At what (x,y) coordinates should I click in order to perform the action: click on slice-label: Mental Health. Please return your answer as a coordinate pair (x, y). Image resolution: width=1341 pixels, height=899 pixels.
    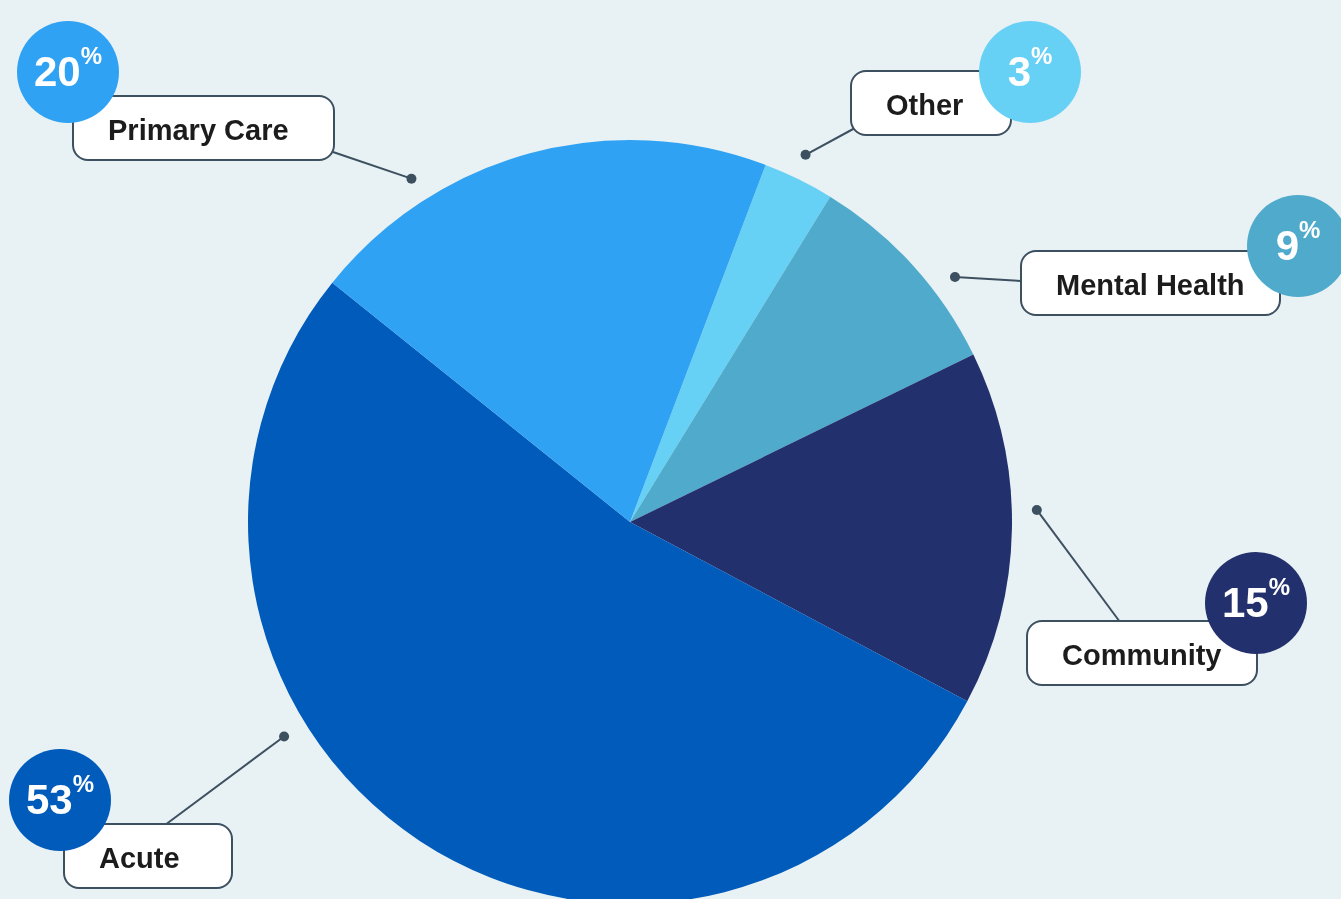
    Looking at the image, I should click on (1150, 285).